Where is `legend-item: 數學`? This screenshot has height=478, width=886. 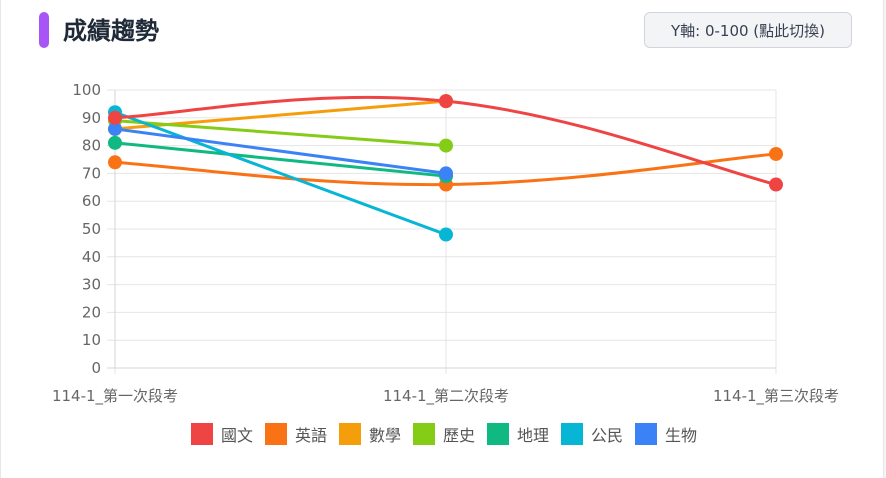
legend-item: 數學 is located at coordinates (369, 434).